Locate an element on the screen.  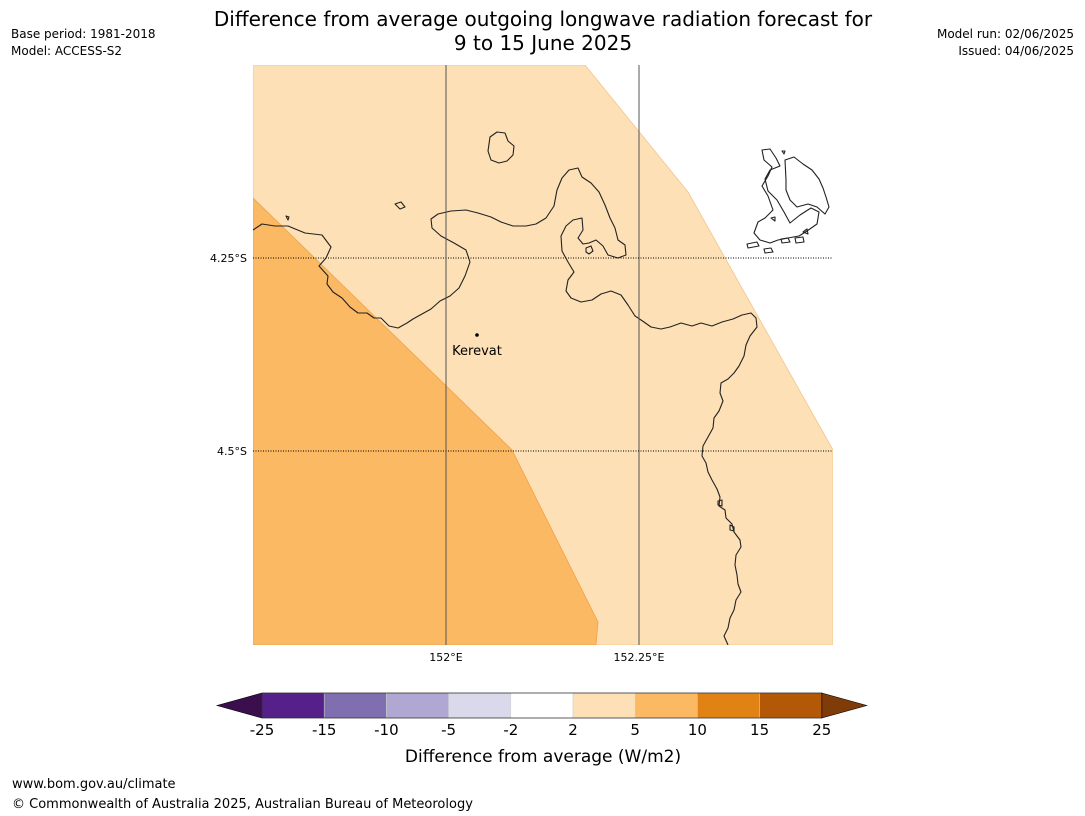
coastline-island-small is located at coordinates (400, 205).